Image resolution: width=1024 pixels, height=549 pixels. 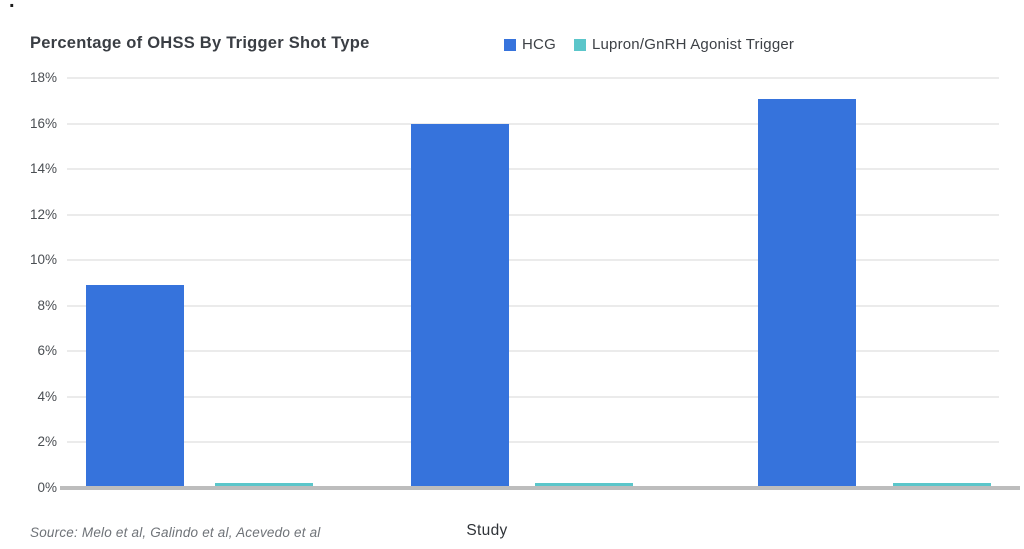 What do you see at coordinates (43, 260) in the screenshot?
I see `y-tick-label-10pct: 10%` at bounding box center [43, 260].